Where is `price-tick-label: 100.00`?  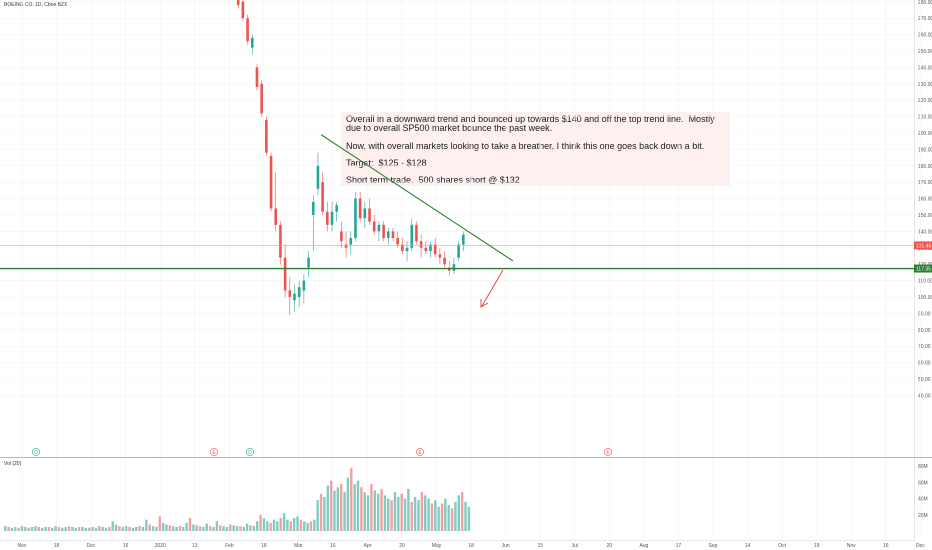
price-tick-label: 100.00 is located at coordinates (925, 298).